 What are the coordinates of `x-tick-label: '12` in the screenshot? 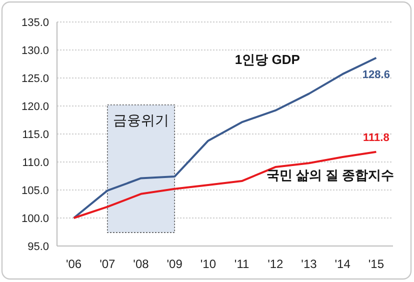 It's located at (276, 264).